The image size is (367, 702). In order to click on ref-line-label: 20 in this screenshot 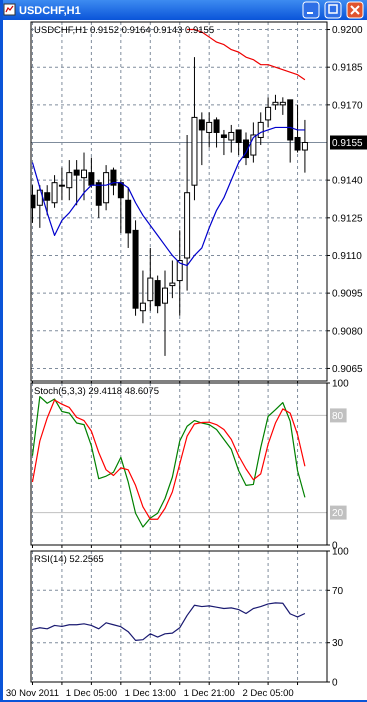, I will do `click(338, 514)`.